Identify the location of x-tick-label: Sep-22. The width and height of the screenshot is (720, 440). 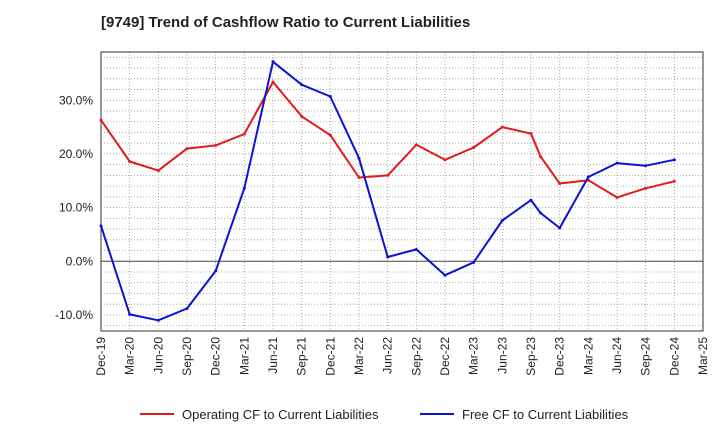
(416, 356).